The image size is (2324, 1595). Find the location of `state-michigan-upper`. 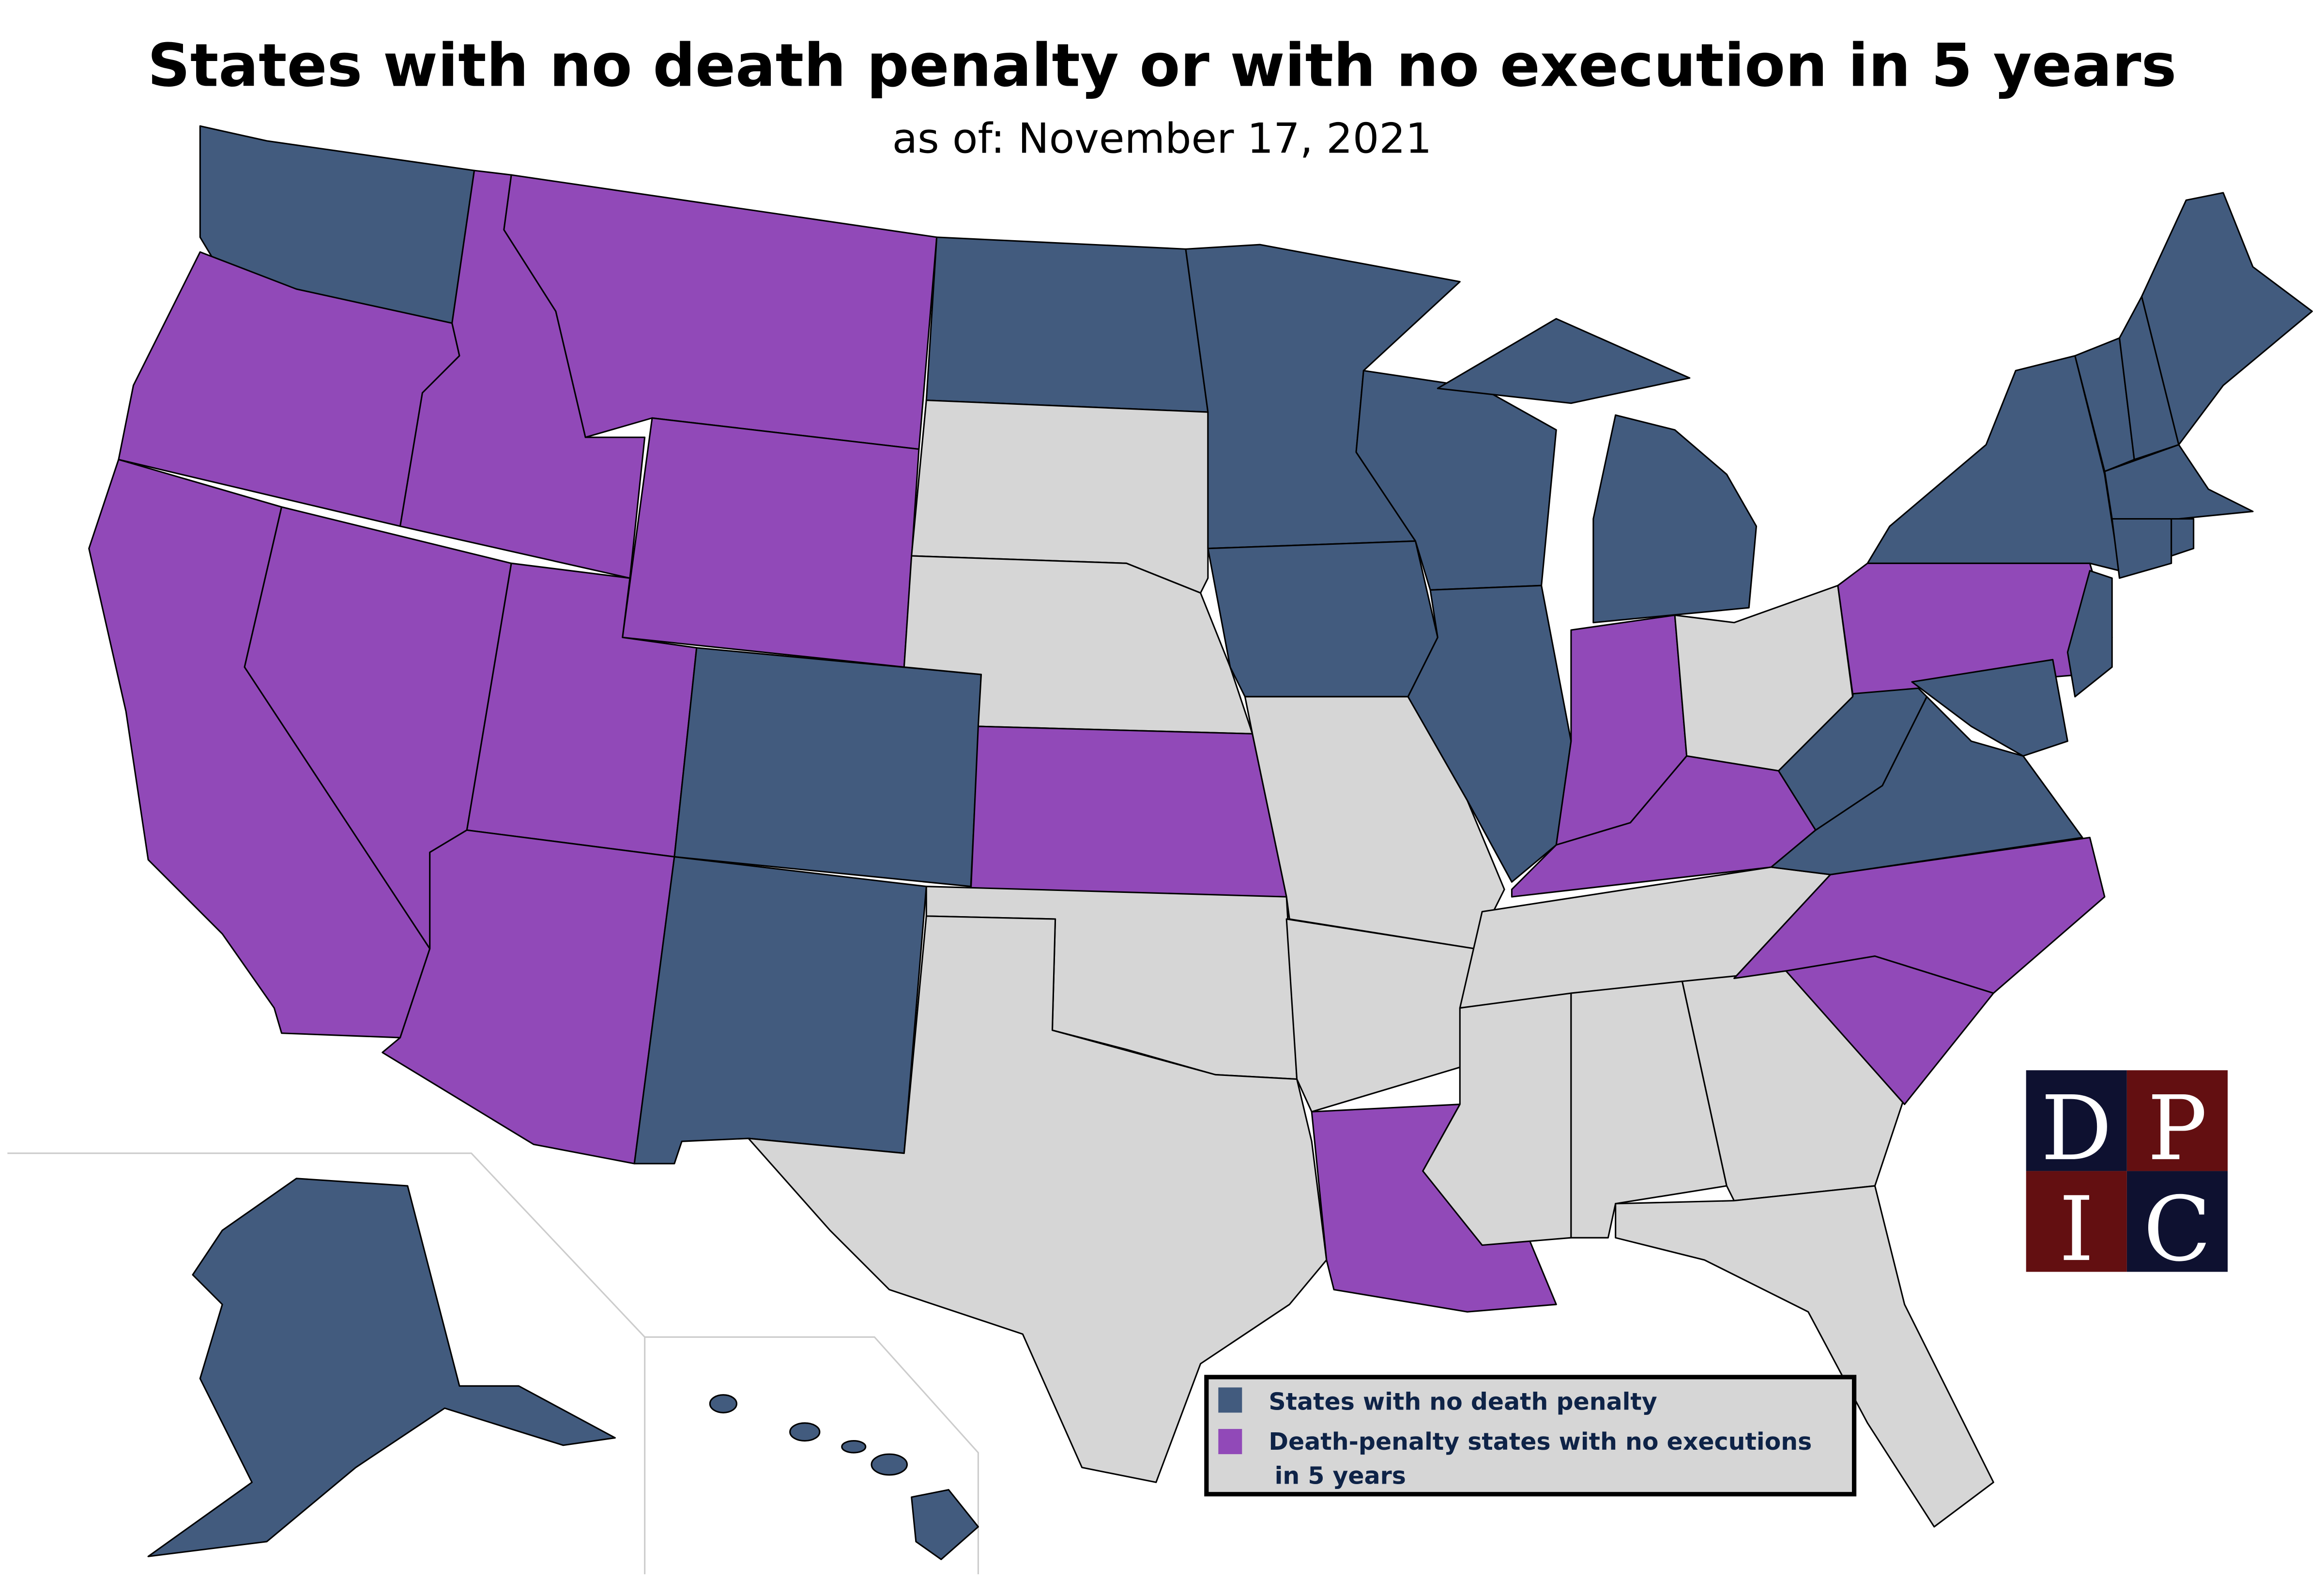

state-michigan-upper is located at coordinates (1564, 361).